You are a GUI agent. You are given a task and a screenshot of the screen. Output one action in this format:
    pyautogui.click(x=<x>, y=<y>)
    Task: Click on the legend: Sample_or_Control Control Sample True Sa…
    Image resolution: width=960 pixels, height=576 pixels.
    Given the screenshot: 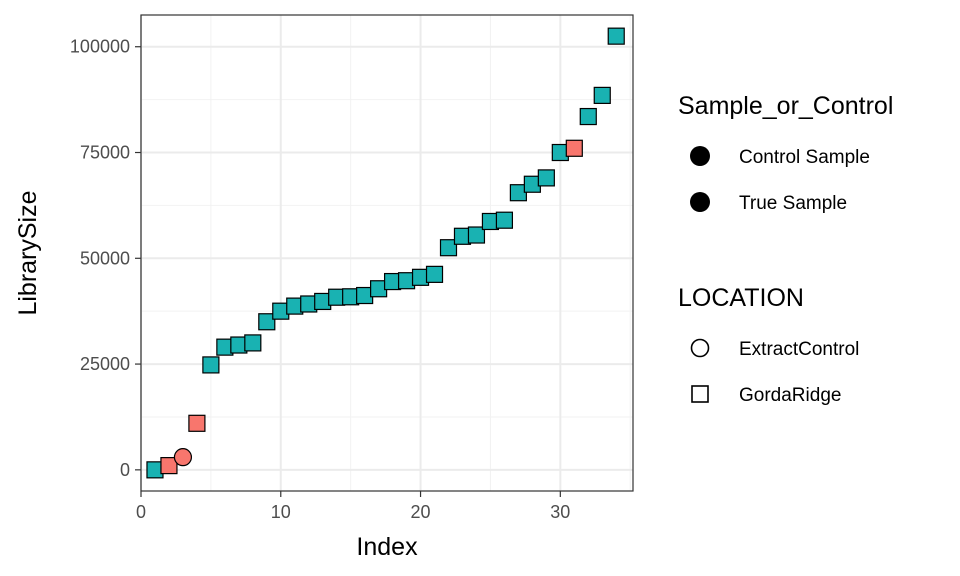 What is the action you would take?
    pyautogui.click(x=785, y=249)
    